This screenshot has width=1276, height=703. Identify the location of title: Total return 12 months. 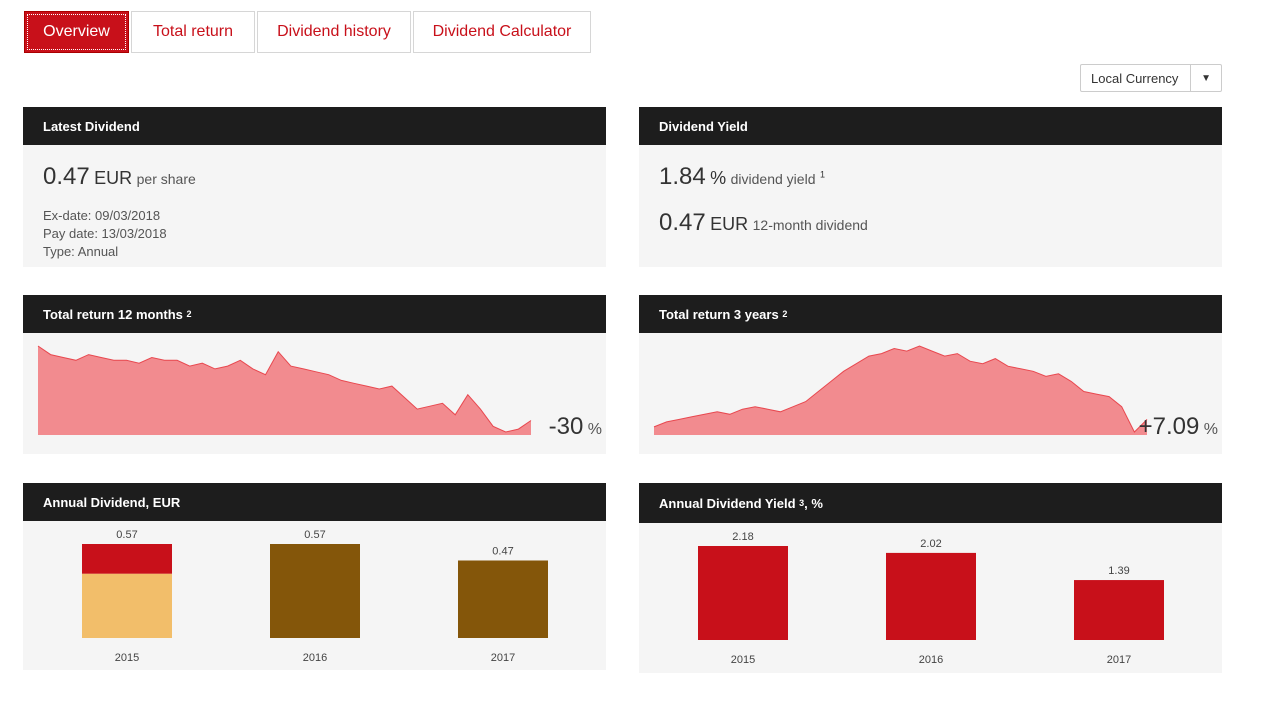
(113, 314).